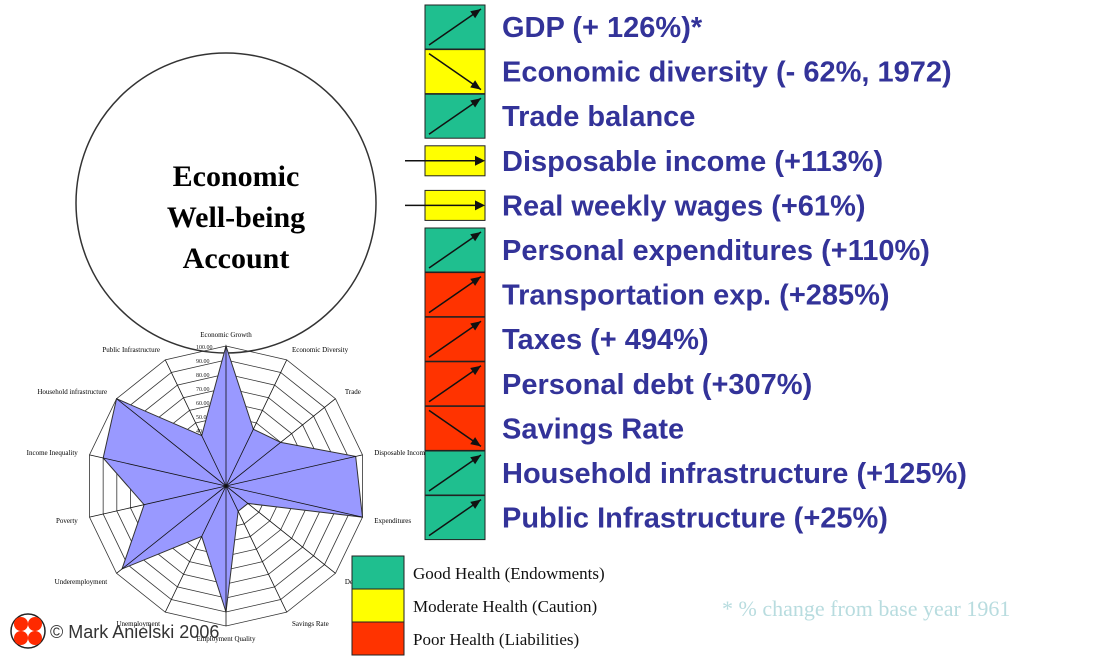 This screenshot has width=1108, height=659. Describe the element at coordinates (657, 385) in the screenshot. I see `indicator-label: Personal debt (+307%)` at that location.